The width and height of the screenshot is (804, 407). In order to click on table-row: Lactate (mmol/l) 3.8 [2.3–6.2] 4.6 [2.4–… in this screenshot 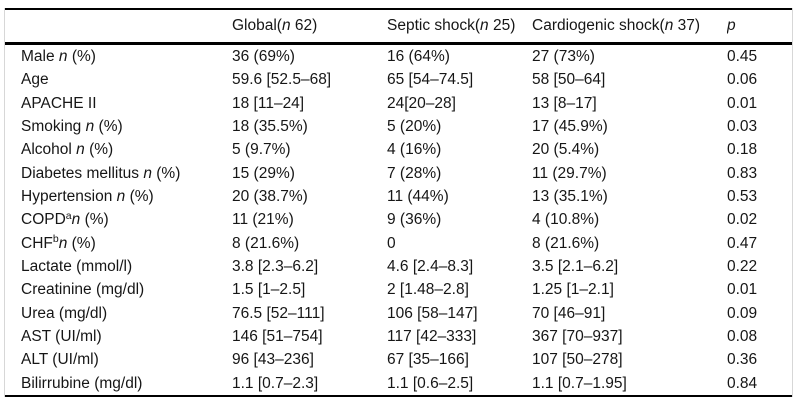, I will do `click(398, 266)`.